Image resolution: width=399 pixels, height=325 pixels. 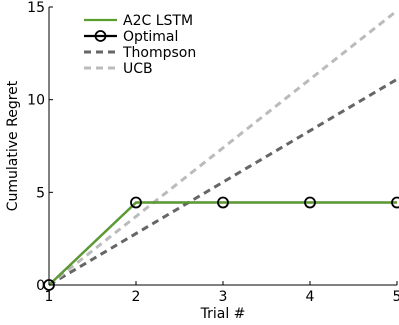 I want to click on legend-label-ucb: UCB, so click(x=138, y=69).